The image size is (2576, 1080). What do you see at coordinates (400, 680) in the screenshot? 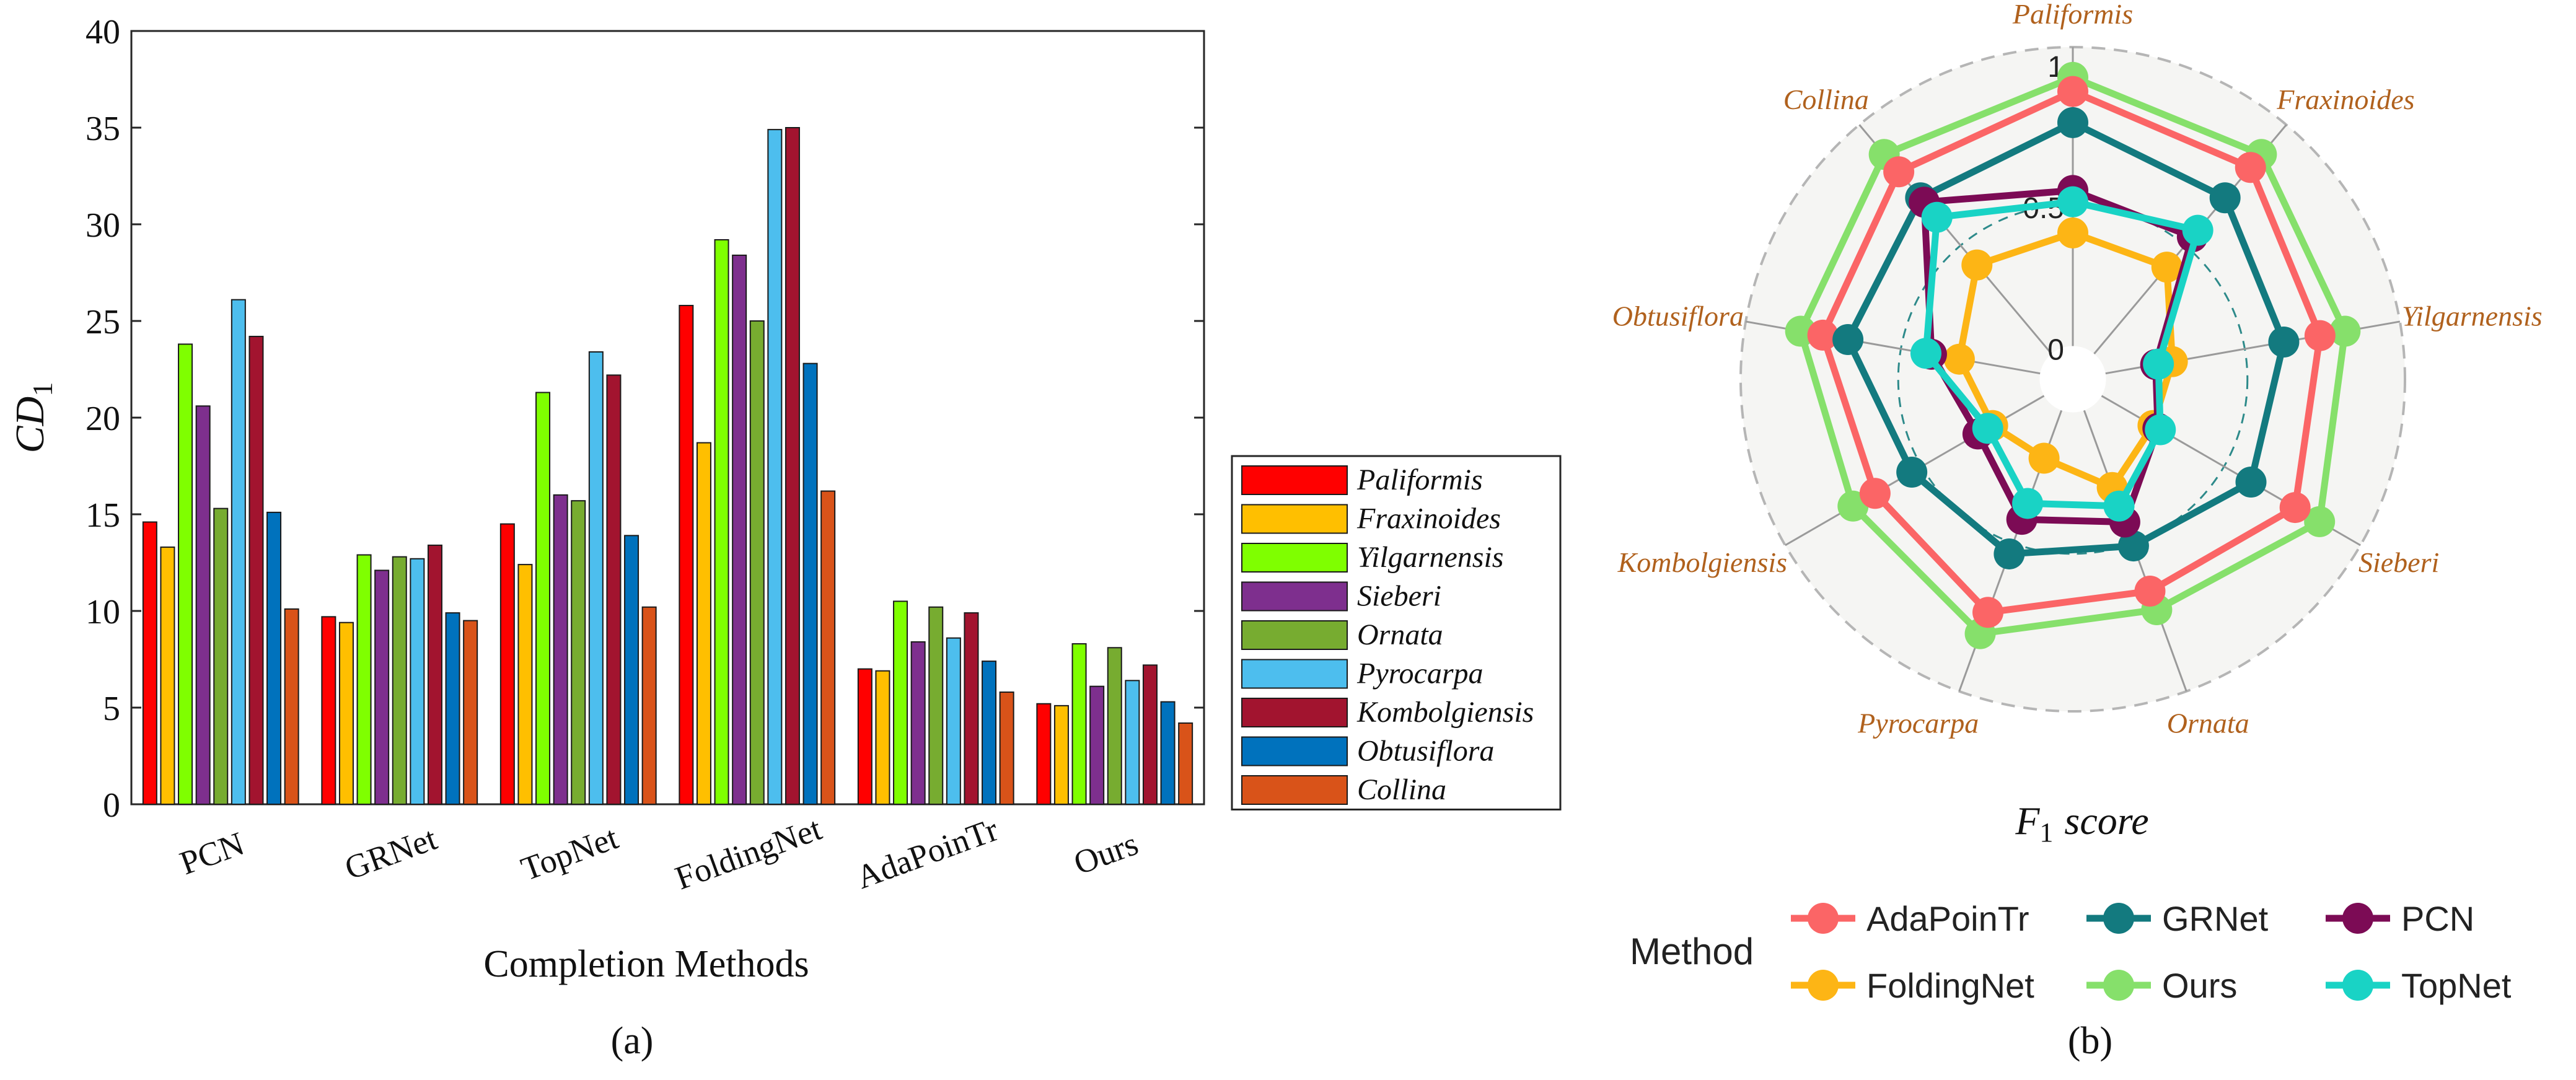
I see `bar-ornata-grnet` at bounding box center [400, 680].